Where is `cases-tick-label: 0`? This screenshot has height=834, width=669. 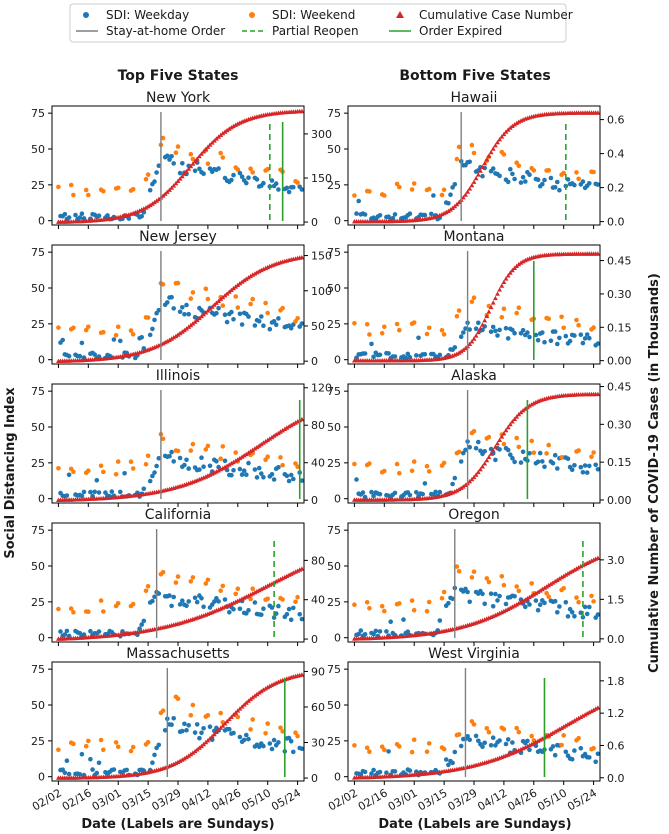
cases-tick-label: 0 is located at coordinates (314, 778).